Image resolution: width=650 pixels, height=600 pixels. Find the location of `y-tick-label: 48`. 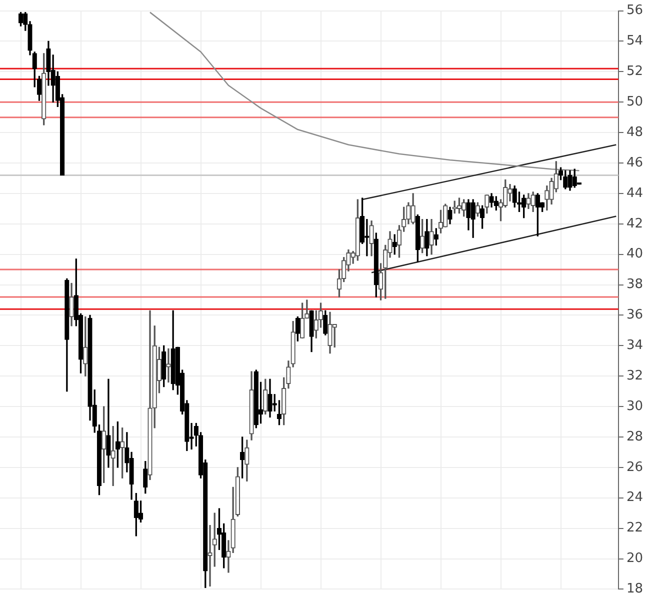

y-tick-label: 48 is located at coordinates (635, 132).